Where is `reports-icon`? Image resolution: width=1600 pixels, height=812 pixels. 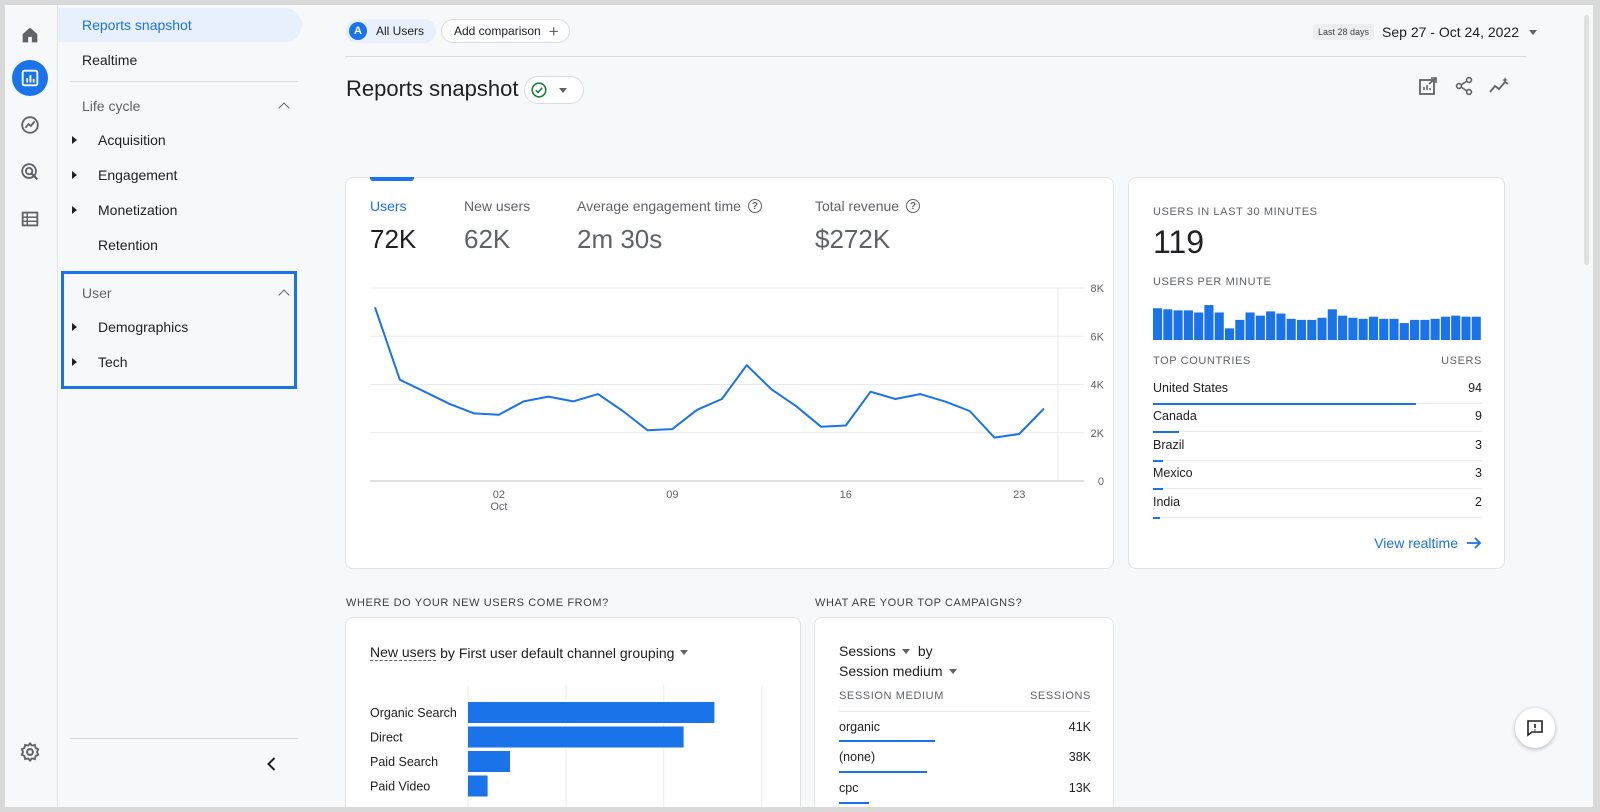 reports-icon is located at coordinates (30, 78).